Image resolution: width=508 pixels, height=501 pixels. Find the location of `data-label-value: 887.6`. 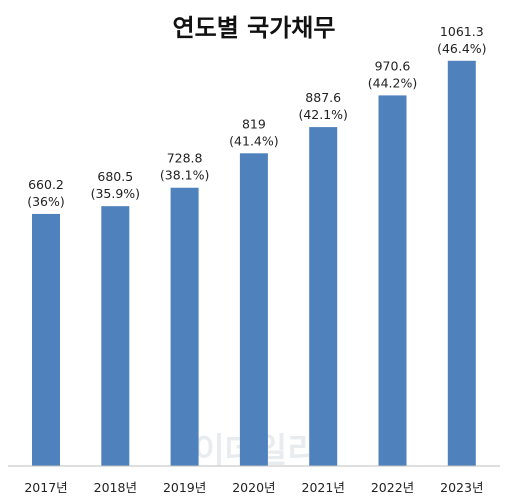

data-label-value: 887.6 is located at coordinates (323, 97).